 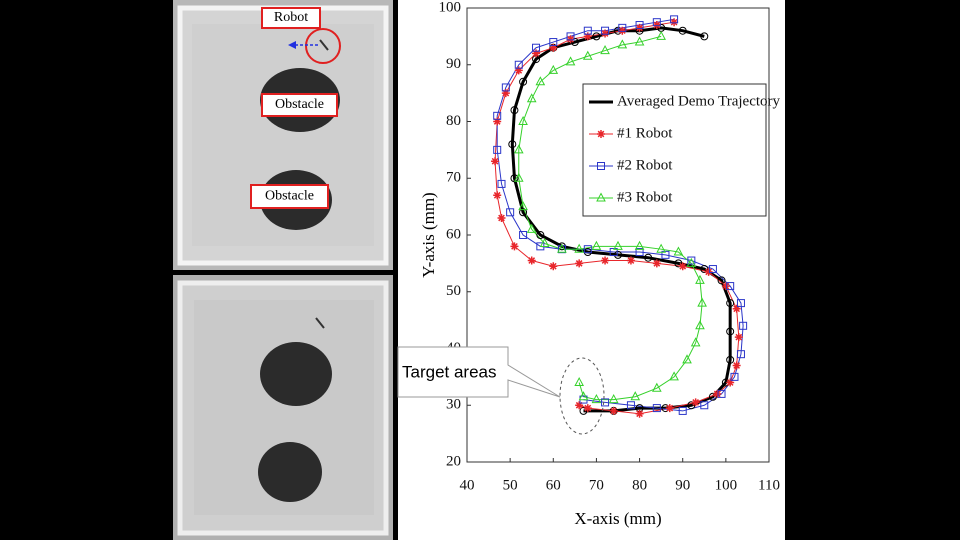 I want to click on bottom-photo, so click(x=283, y=407).